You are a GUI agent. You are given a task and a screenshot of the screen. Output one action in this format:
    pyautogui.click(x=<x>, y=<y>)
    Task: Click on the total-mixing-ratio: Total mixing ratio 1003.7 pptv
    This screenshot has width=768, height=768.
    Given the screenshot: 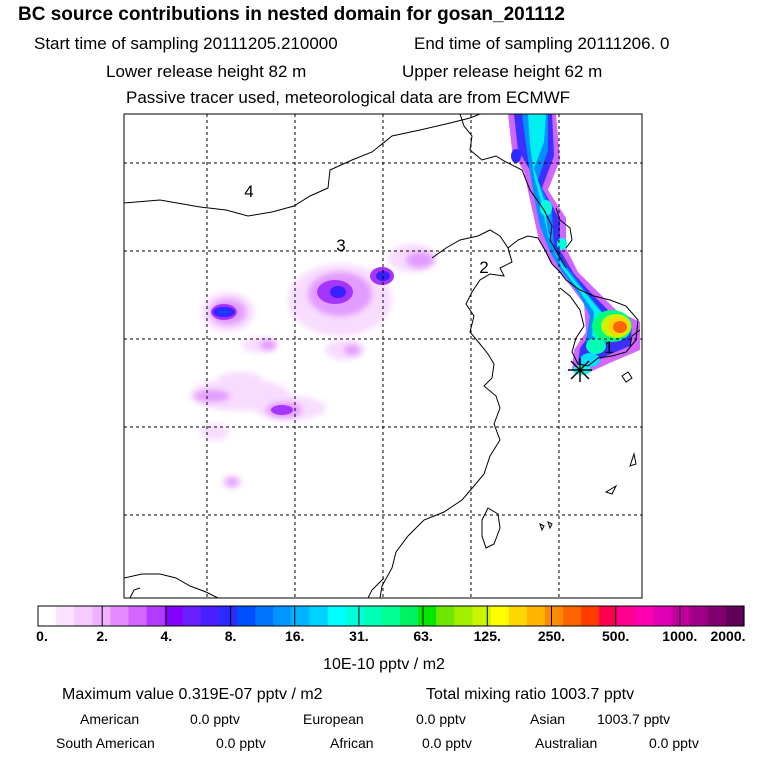 What is the action you would take?
    pyautogui.click(x=530, y=694)
    